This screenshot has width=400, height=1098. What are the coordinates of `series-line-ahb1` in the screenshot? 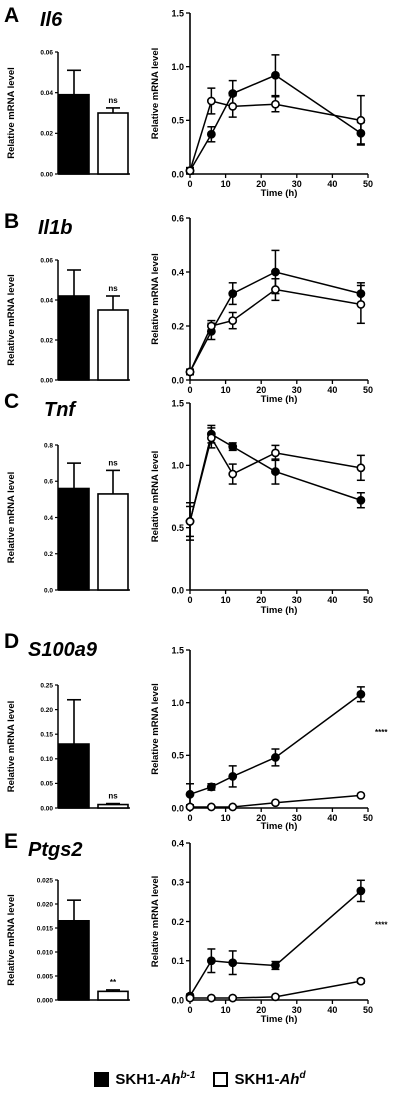 It's located at (275, 744).